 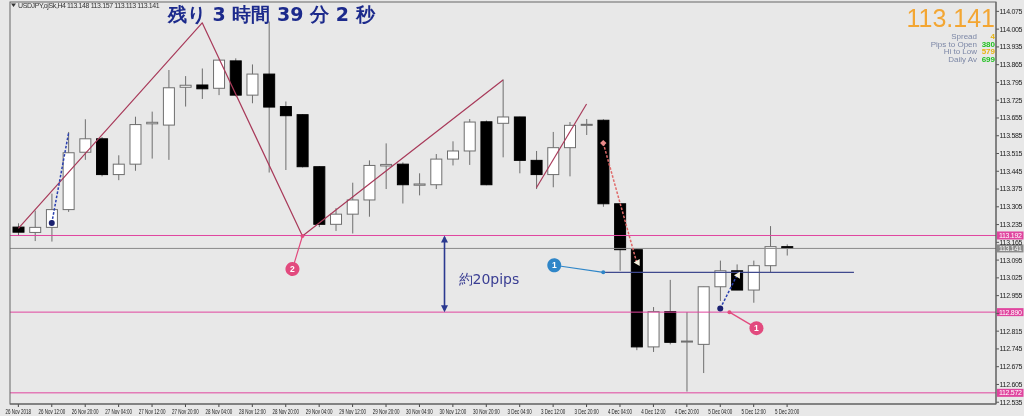 What do you see at coordinates (953, 44) in the screenshot?
I see `annotation: Pips to Open` at bounding box center [953, 44].